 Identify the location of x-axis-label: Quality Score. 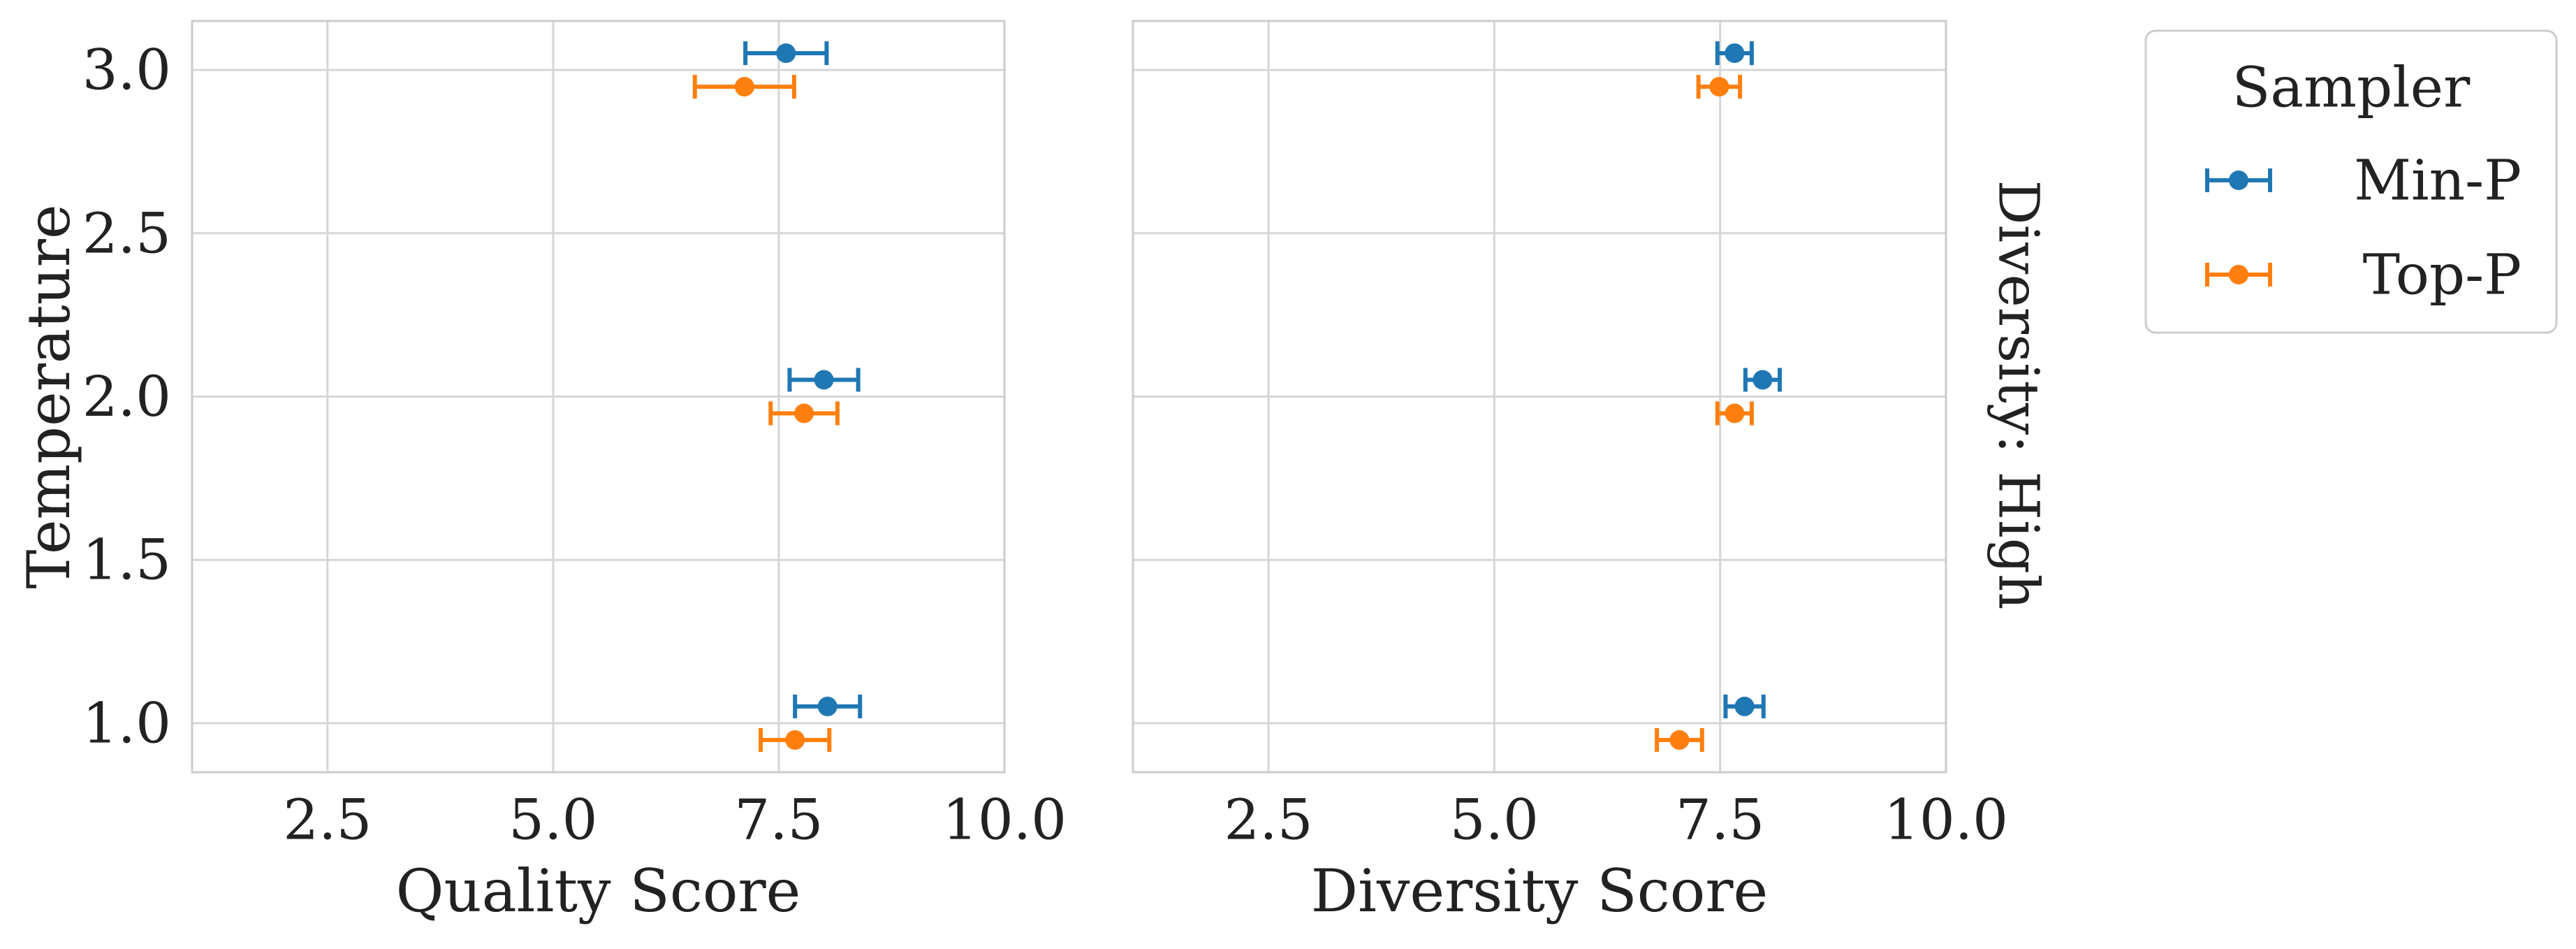
(598, 891).